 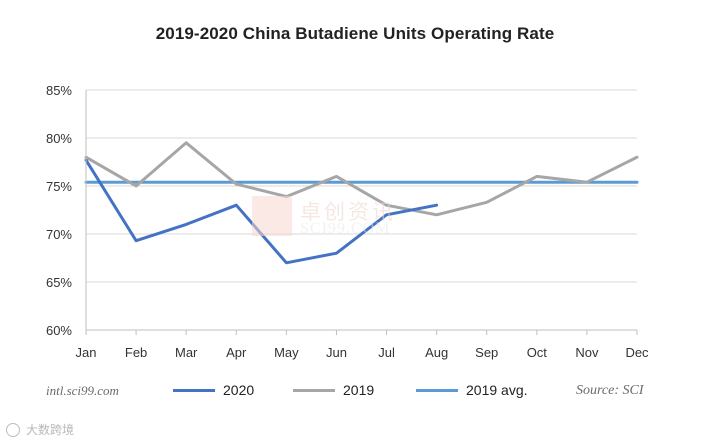 I want to click on corner-watermark: 大数跨境, so click(x=40, y=429).